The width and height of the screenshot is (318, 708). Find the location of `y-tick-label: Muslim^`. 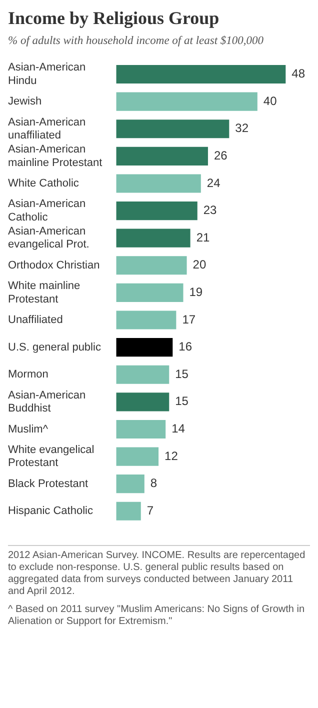

y-tick-label: Muslim^ is located at coordinates (28, 429).